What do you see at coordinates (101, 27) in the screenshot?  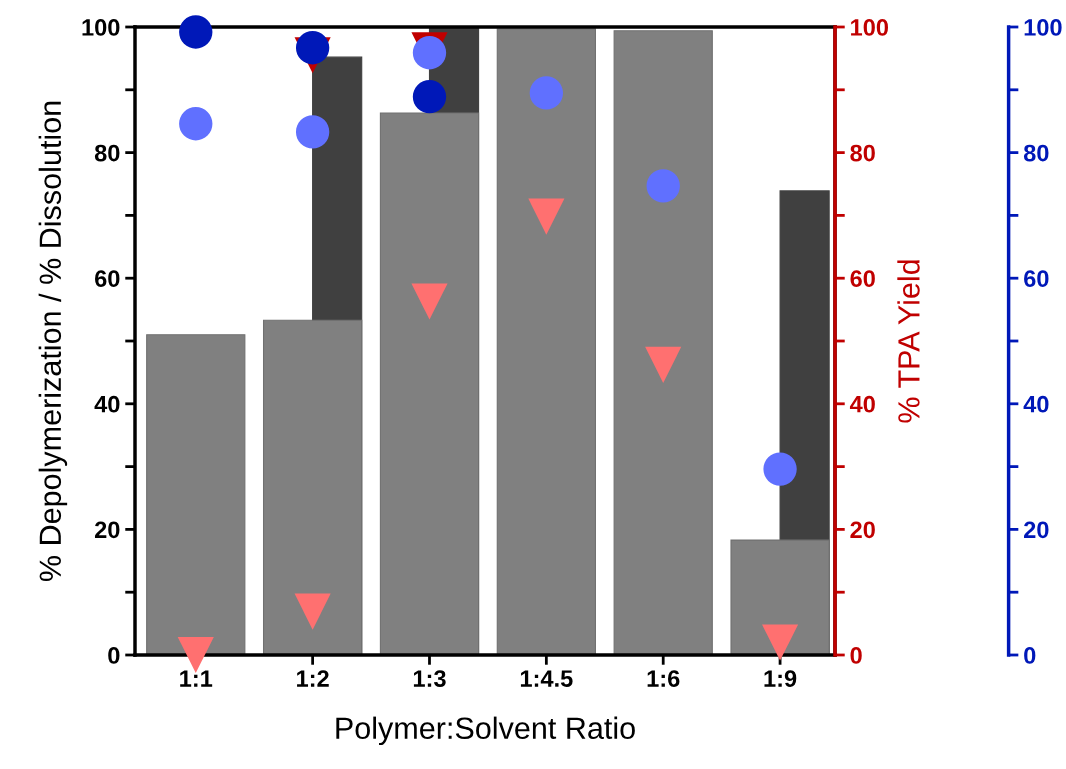 I see `y-tick-label: 100` at bounding box center [101, 27].